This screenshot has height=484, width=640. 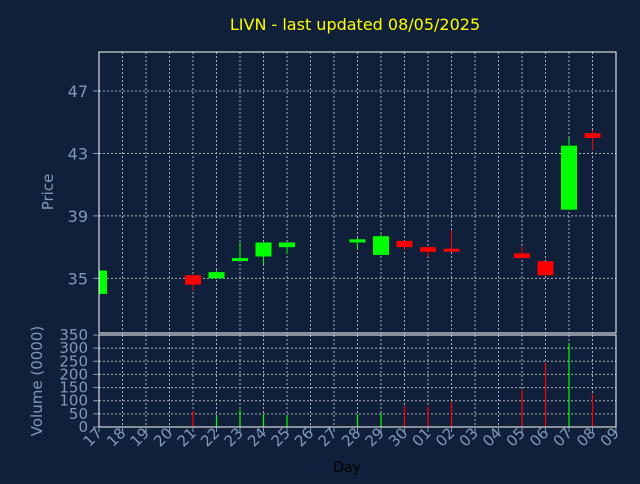 I want to click on x-tick-label: 24, so click(x=257, y=437).